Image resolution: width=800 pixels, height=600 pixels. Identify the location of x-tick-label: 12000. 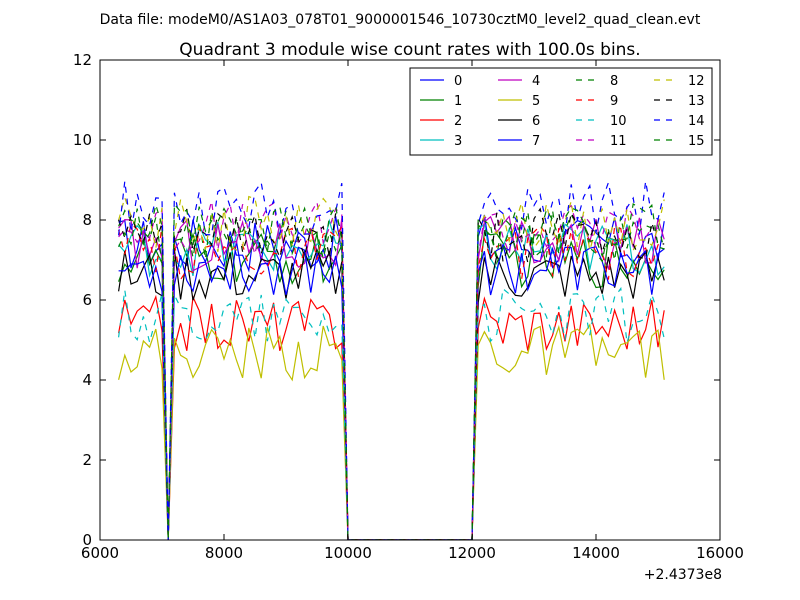
(472, 553).